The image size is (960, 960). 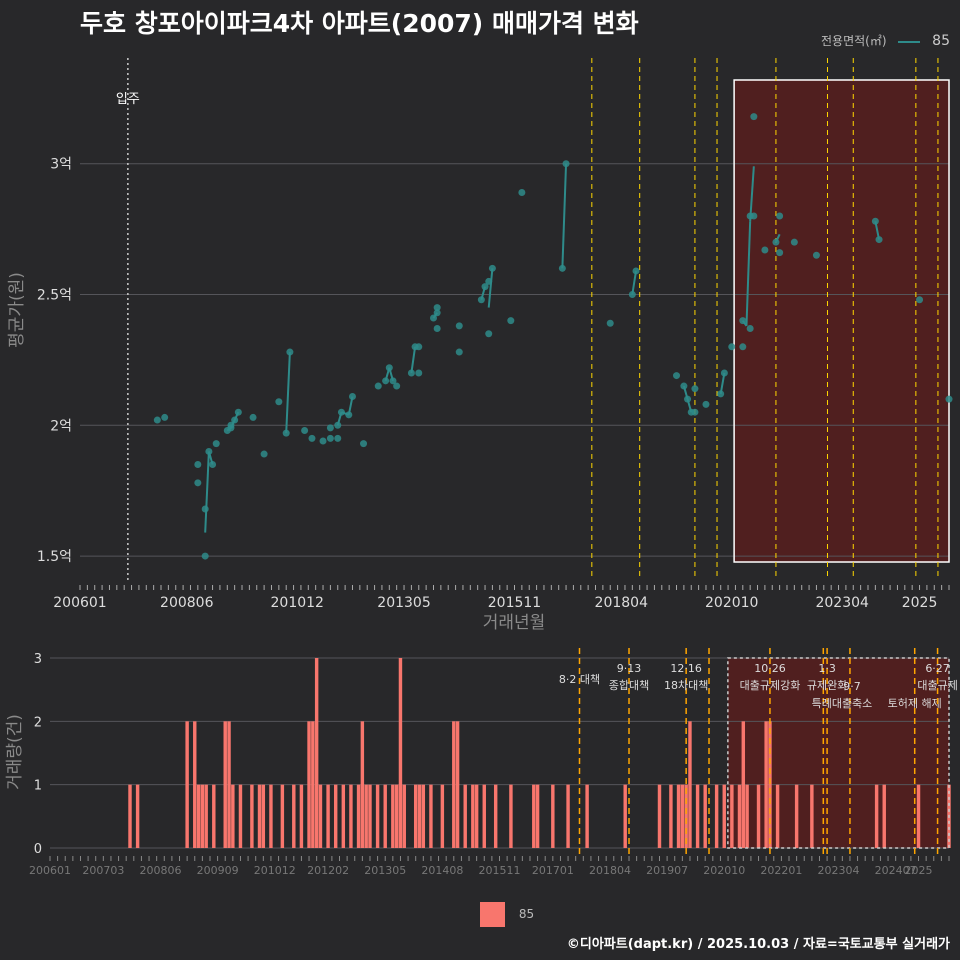 What do you see at coordinates (852, 686) in the screenshot?
I see `policy-label: 9·7` at bounding box center [852, 686].